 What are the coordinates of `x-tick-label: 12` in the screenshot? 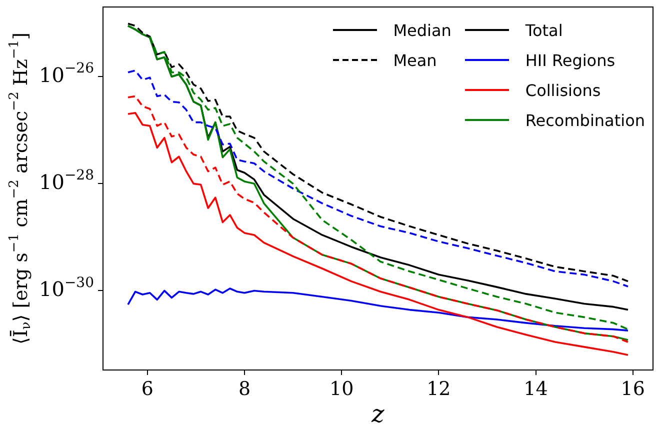 It's located at (438, 389).